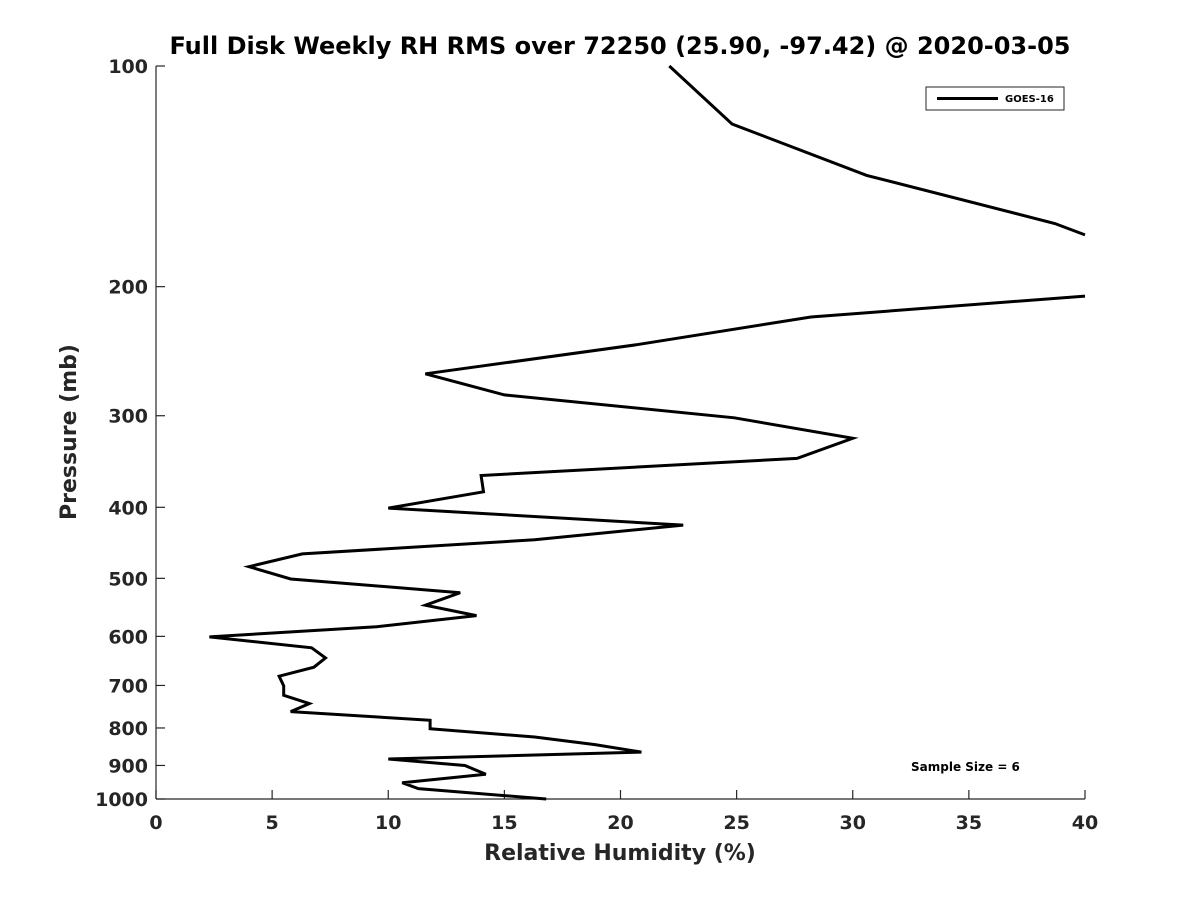 The width and height of the screenshot is (1200, 900). What do you see at coordinates (128, 579) in the screenshot?
I see `y-tick-label: 500` at bounding box center [128, 579].